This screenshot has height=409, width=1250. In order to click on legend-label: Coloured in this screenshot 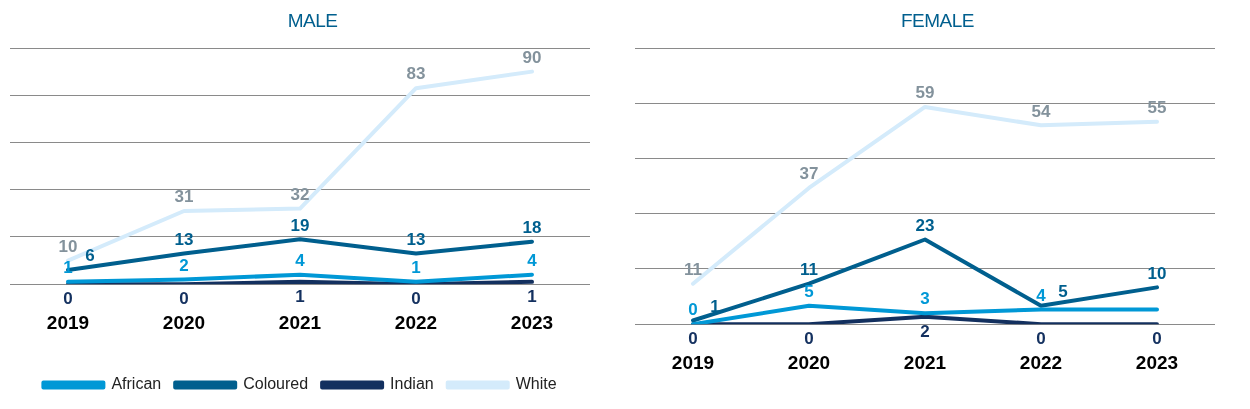, I will do `click(276, 384)`.